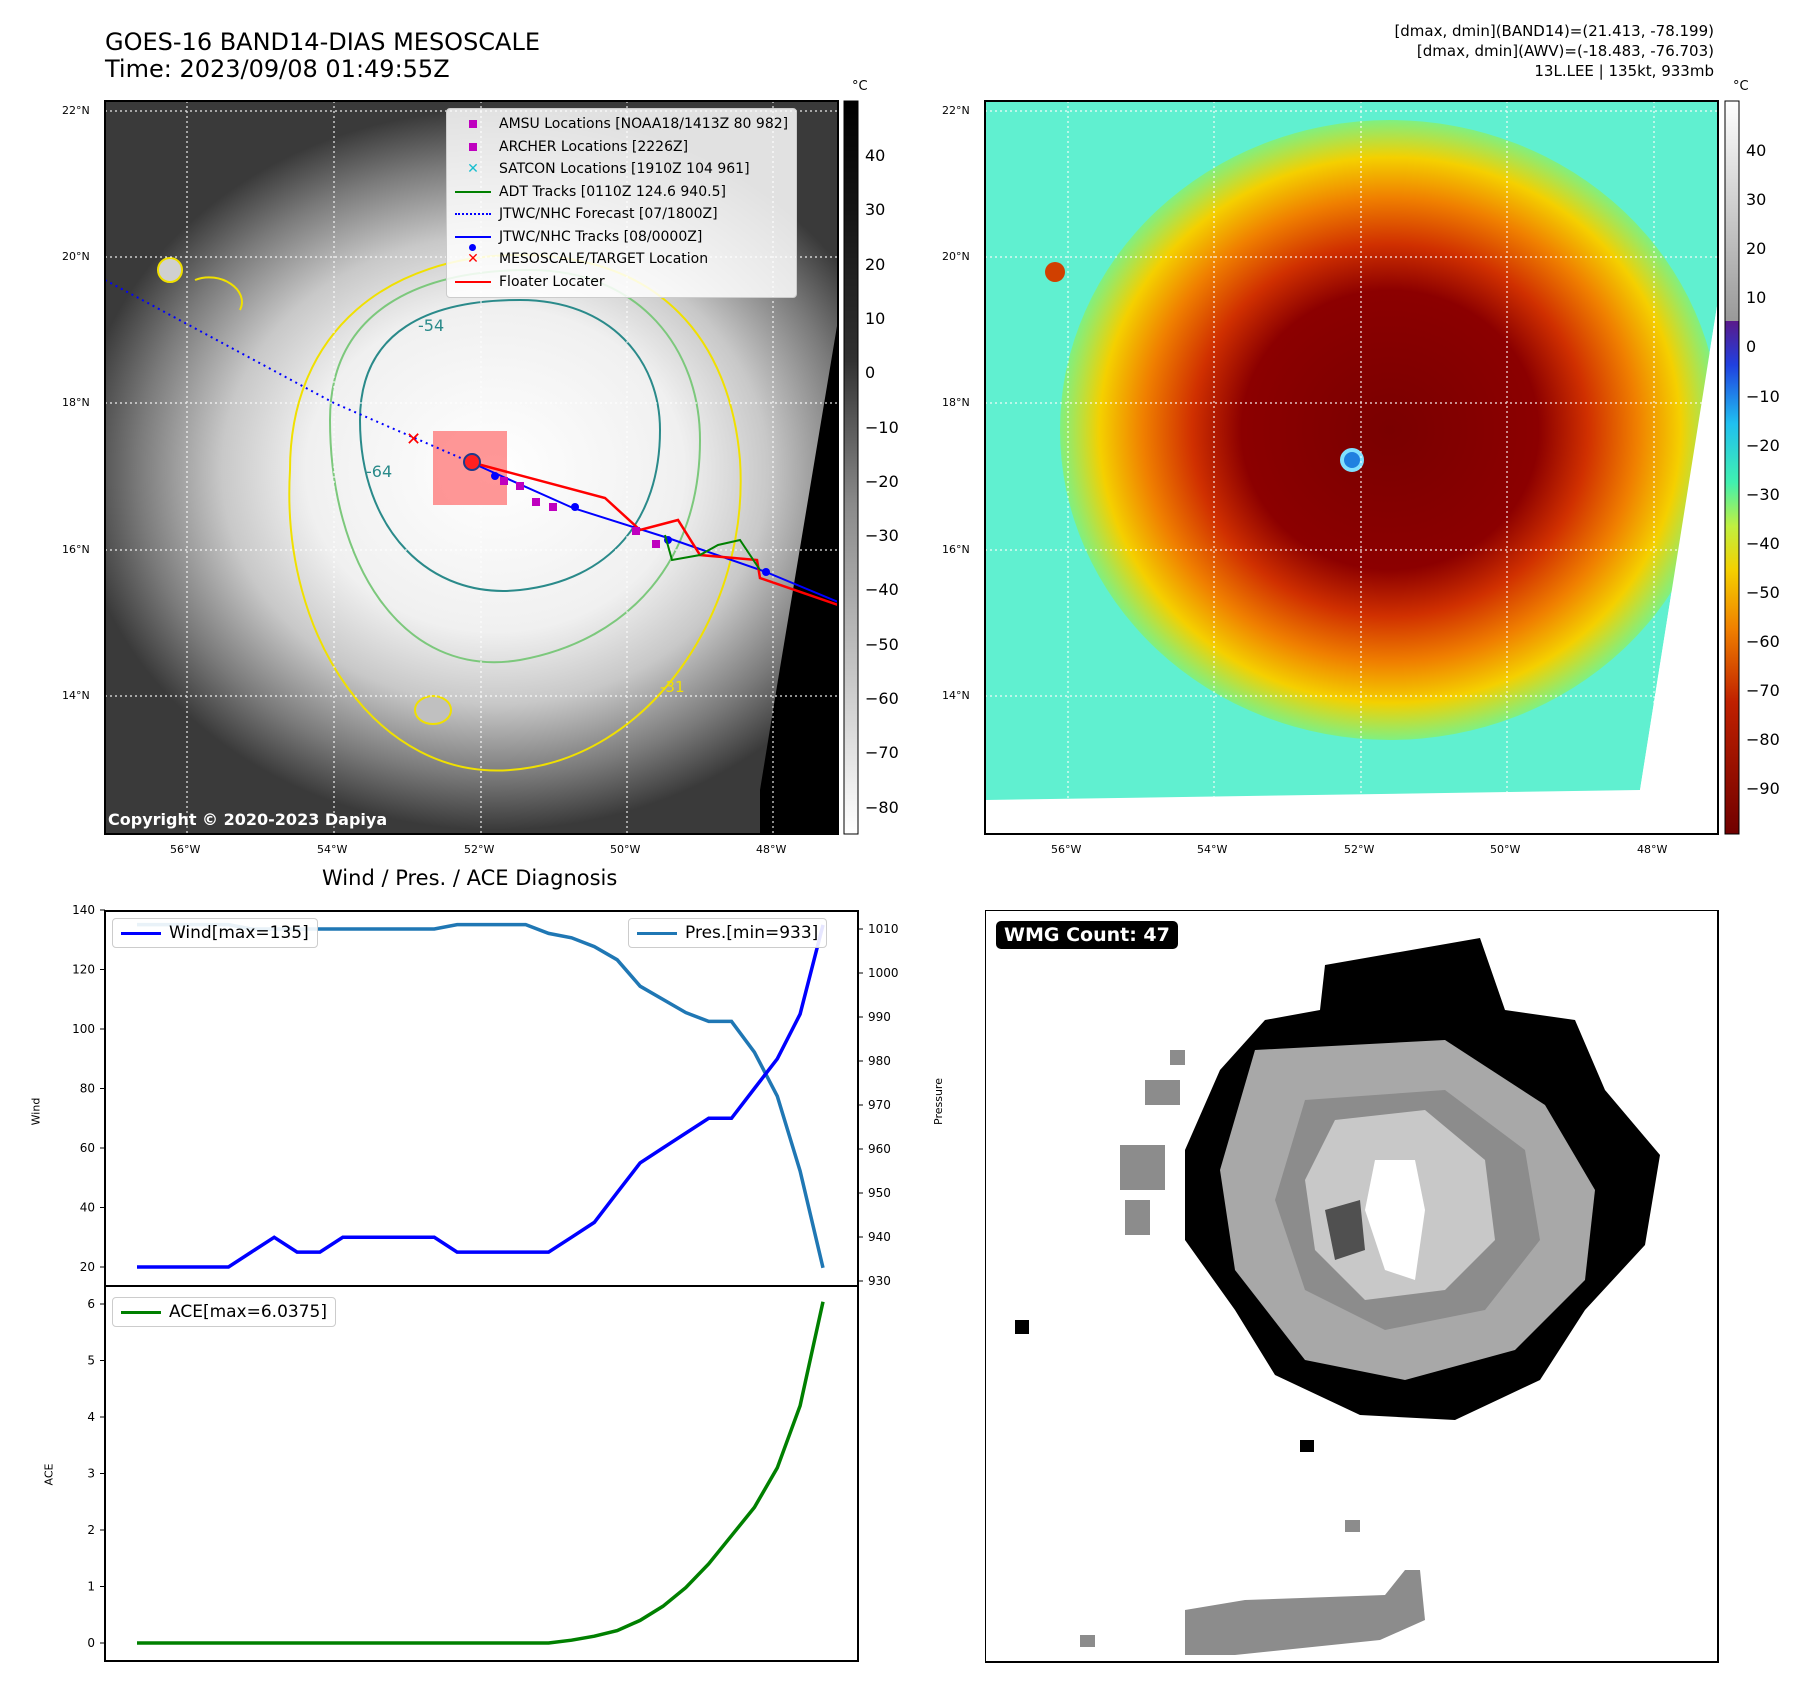  Describe the element at coordinates (83, 910) in the screenshot. I see `wind-tick-label: 140` at that location.